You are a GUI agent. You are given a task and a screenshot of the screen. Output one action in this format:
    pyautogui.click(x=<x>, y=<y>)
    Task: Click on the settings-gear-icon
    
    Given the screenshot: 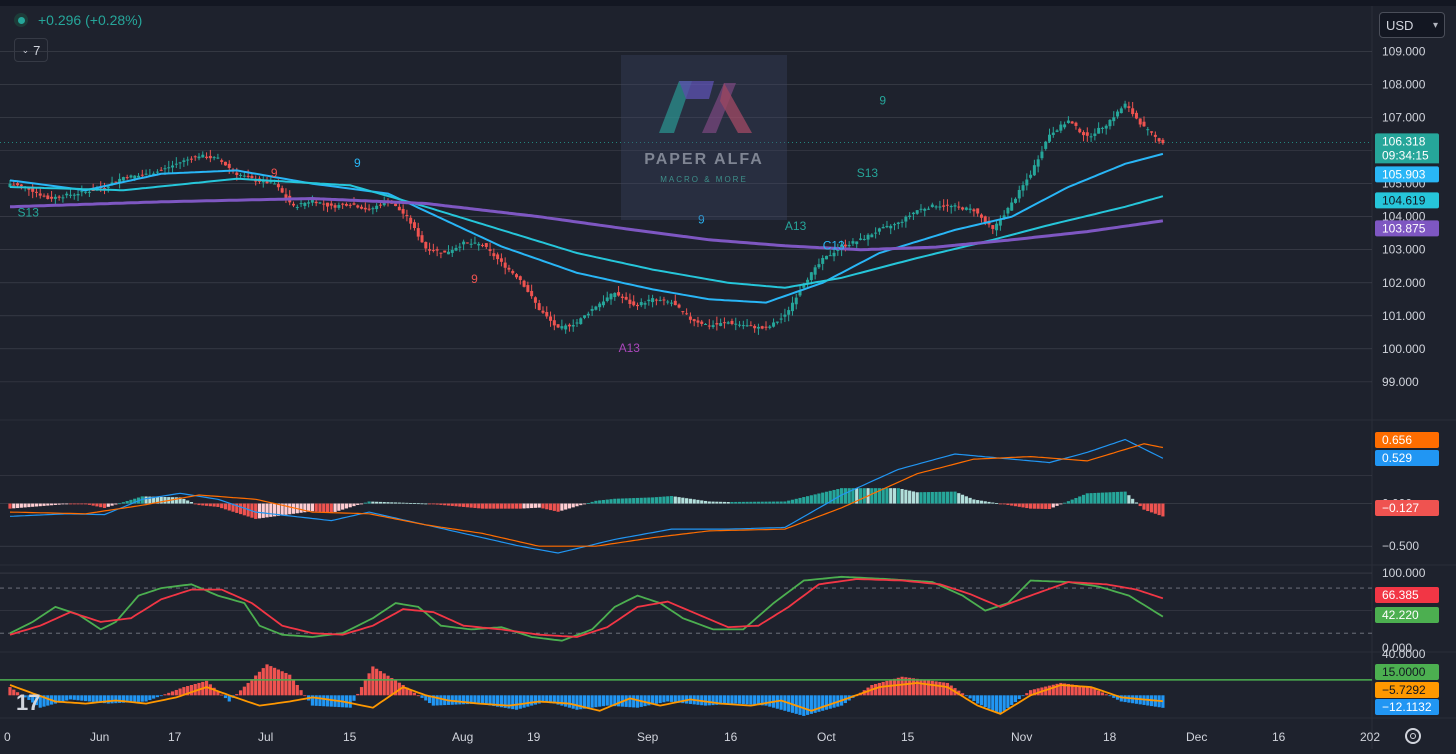 What is the action you would take?
    pyautogui.click(x=1413, y=736)
    